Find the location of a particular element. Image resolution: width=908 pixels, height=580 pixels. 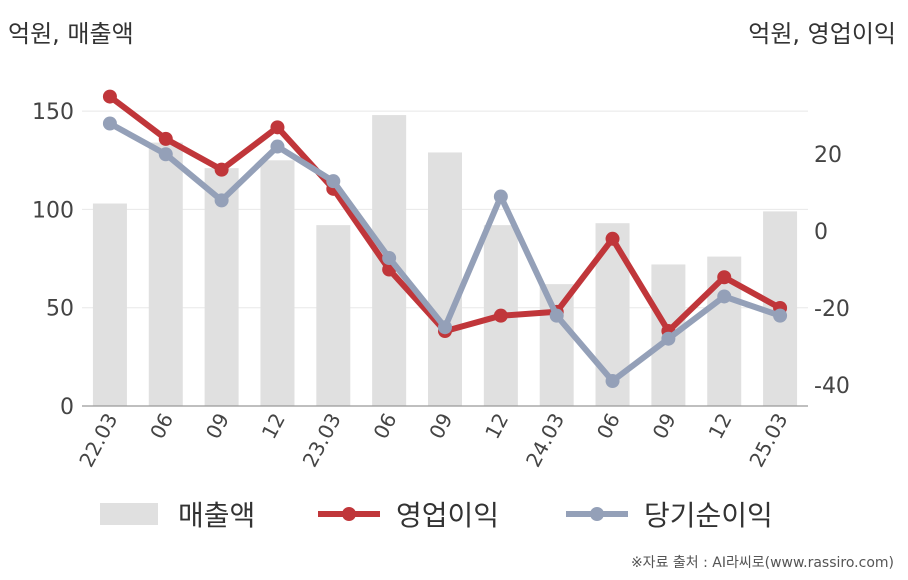

legend-marker-영업이익 is located at coordinates (349, 514).